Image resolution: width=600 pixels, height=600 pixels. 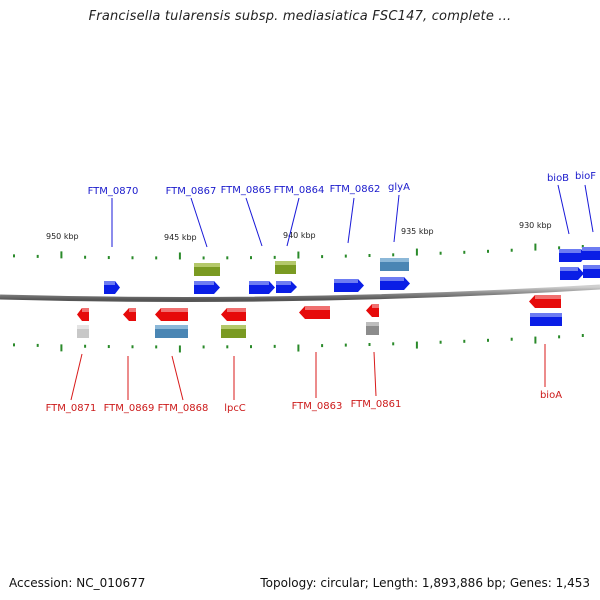 What do you see at coordinates (199, 222) in the screenshot?
I see `callout-line-ftm0867` at bounding box center [199, 222].